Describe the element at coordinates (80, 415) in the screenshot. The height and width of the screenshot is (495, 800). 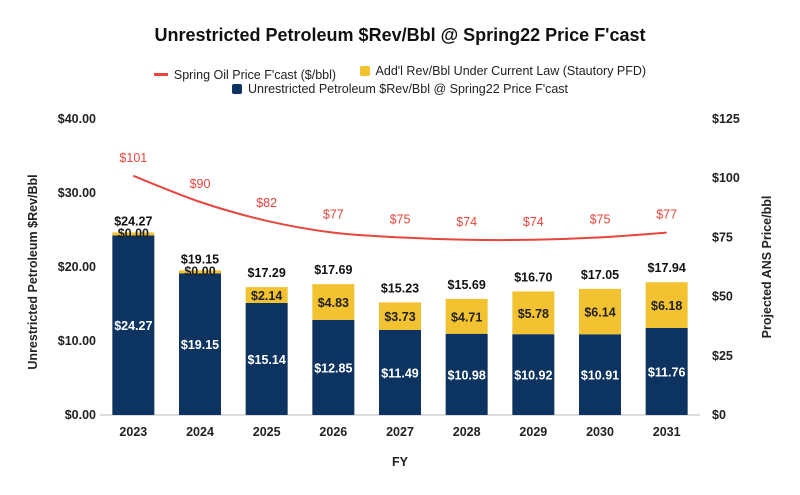
I see `y-tick-label: $0.00` at that location.